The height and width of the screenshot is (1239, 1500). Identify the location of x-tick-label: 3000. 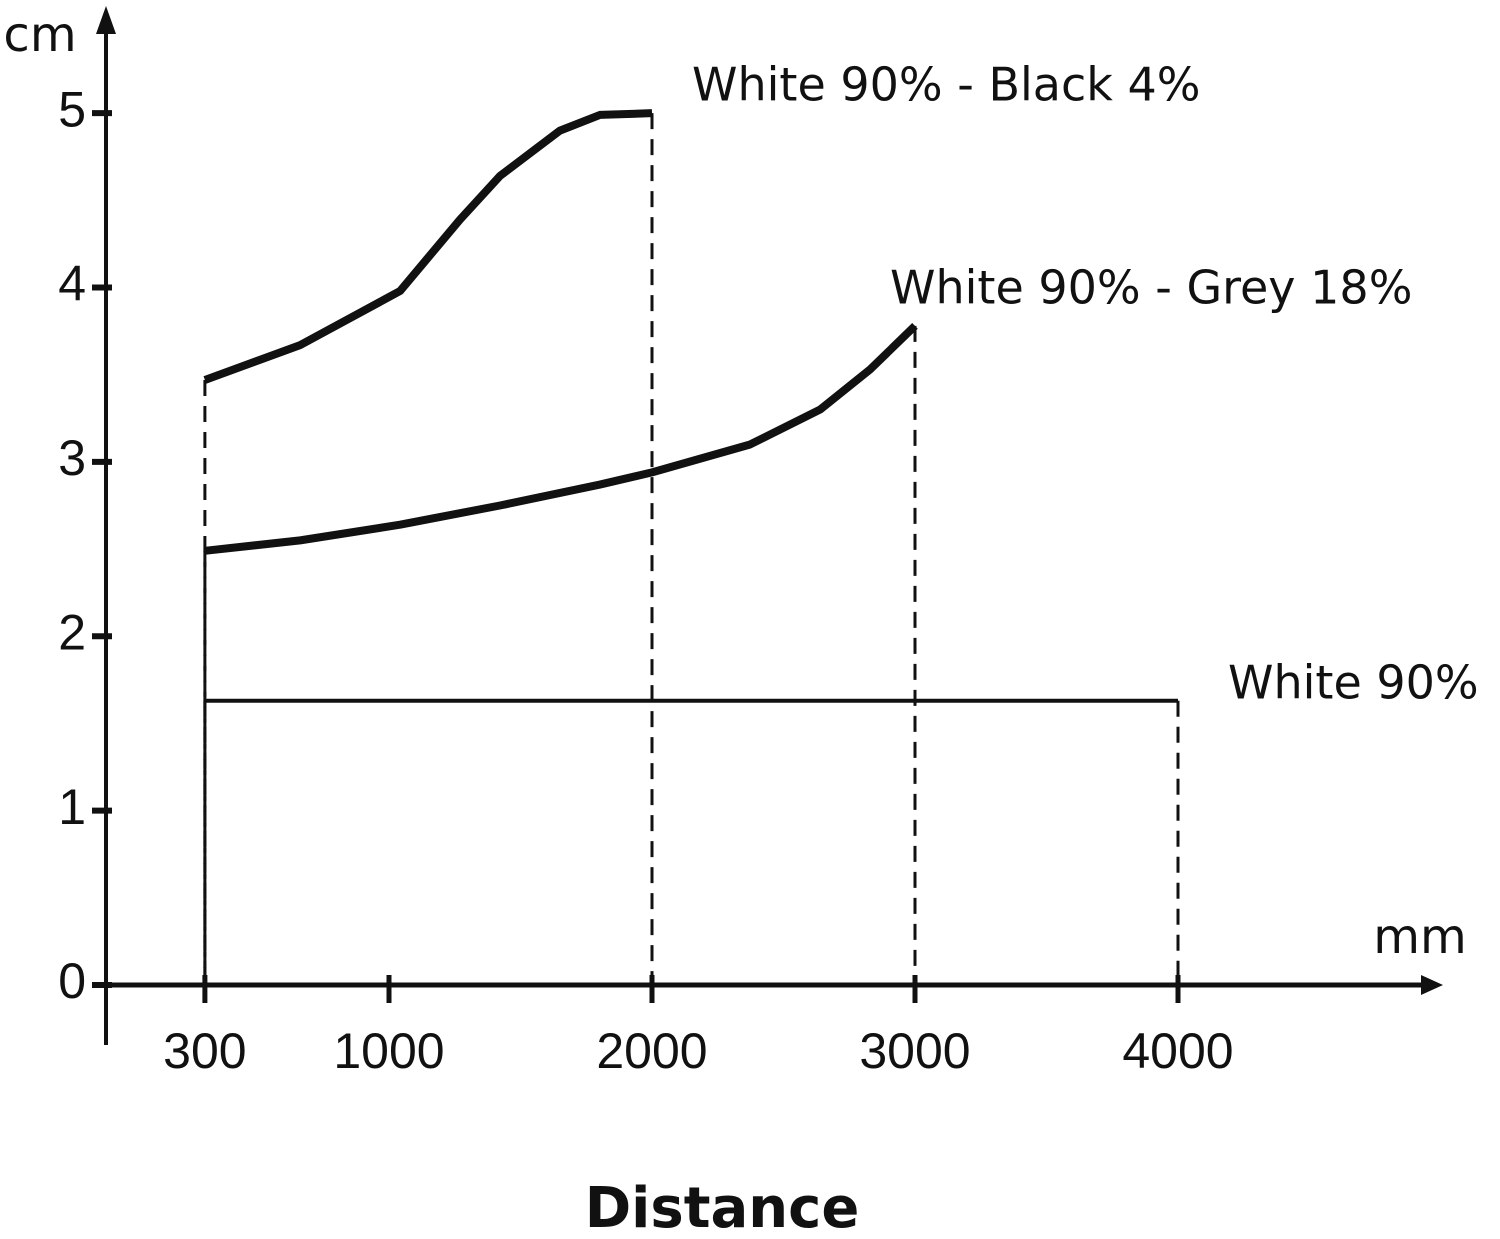
(914, 1051).